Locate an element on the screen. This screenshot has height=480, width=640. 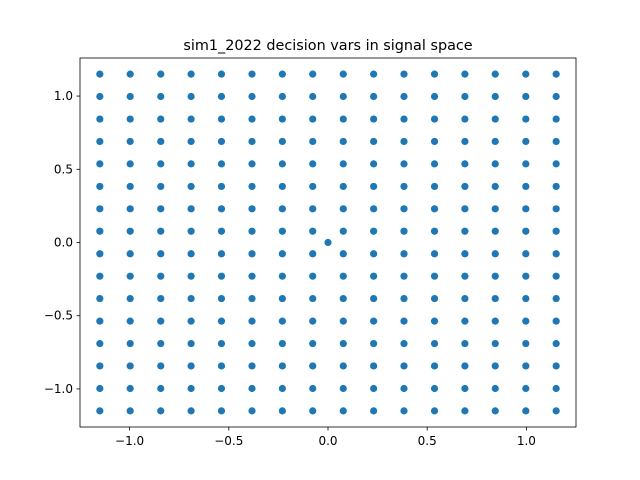
data-point-center is located at coordinates (328, 242).